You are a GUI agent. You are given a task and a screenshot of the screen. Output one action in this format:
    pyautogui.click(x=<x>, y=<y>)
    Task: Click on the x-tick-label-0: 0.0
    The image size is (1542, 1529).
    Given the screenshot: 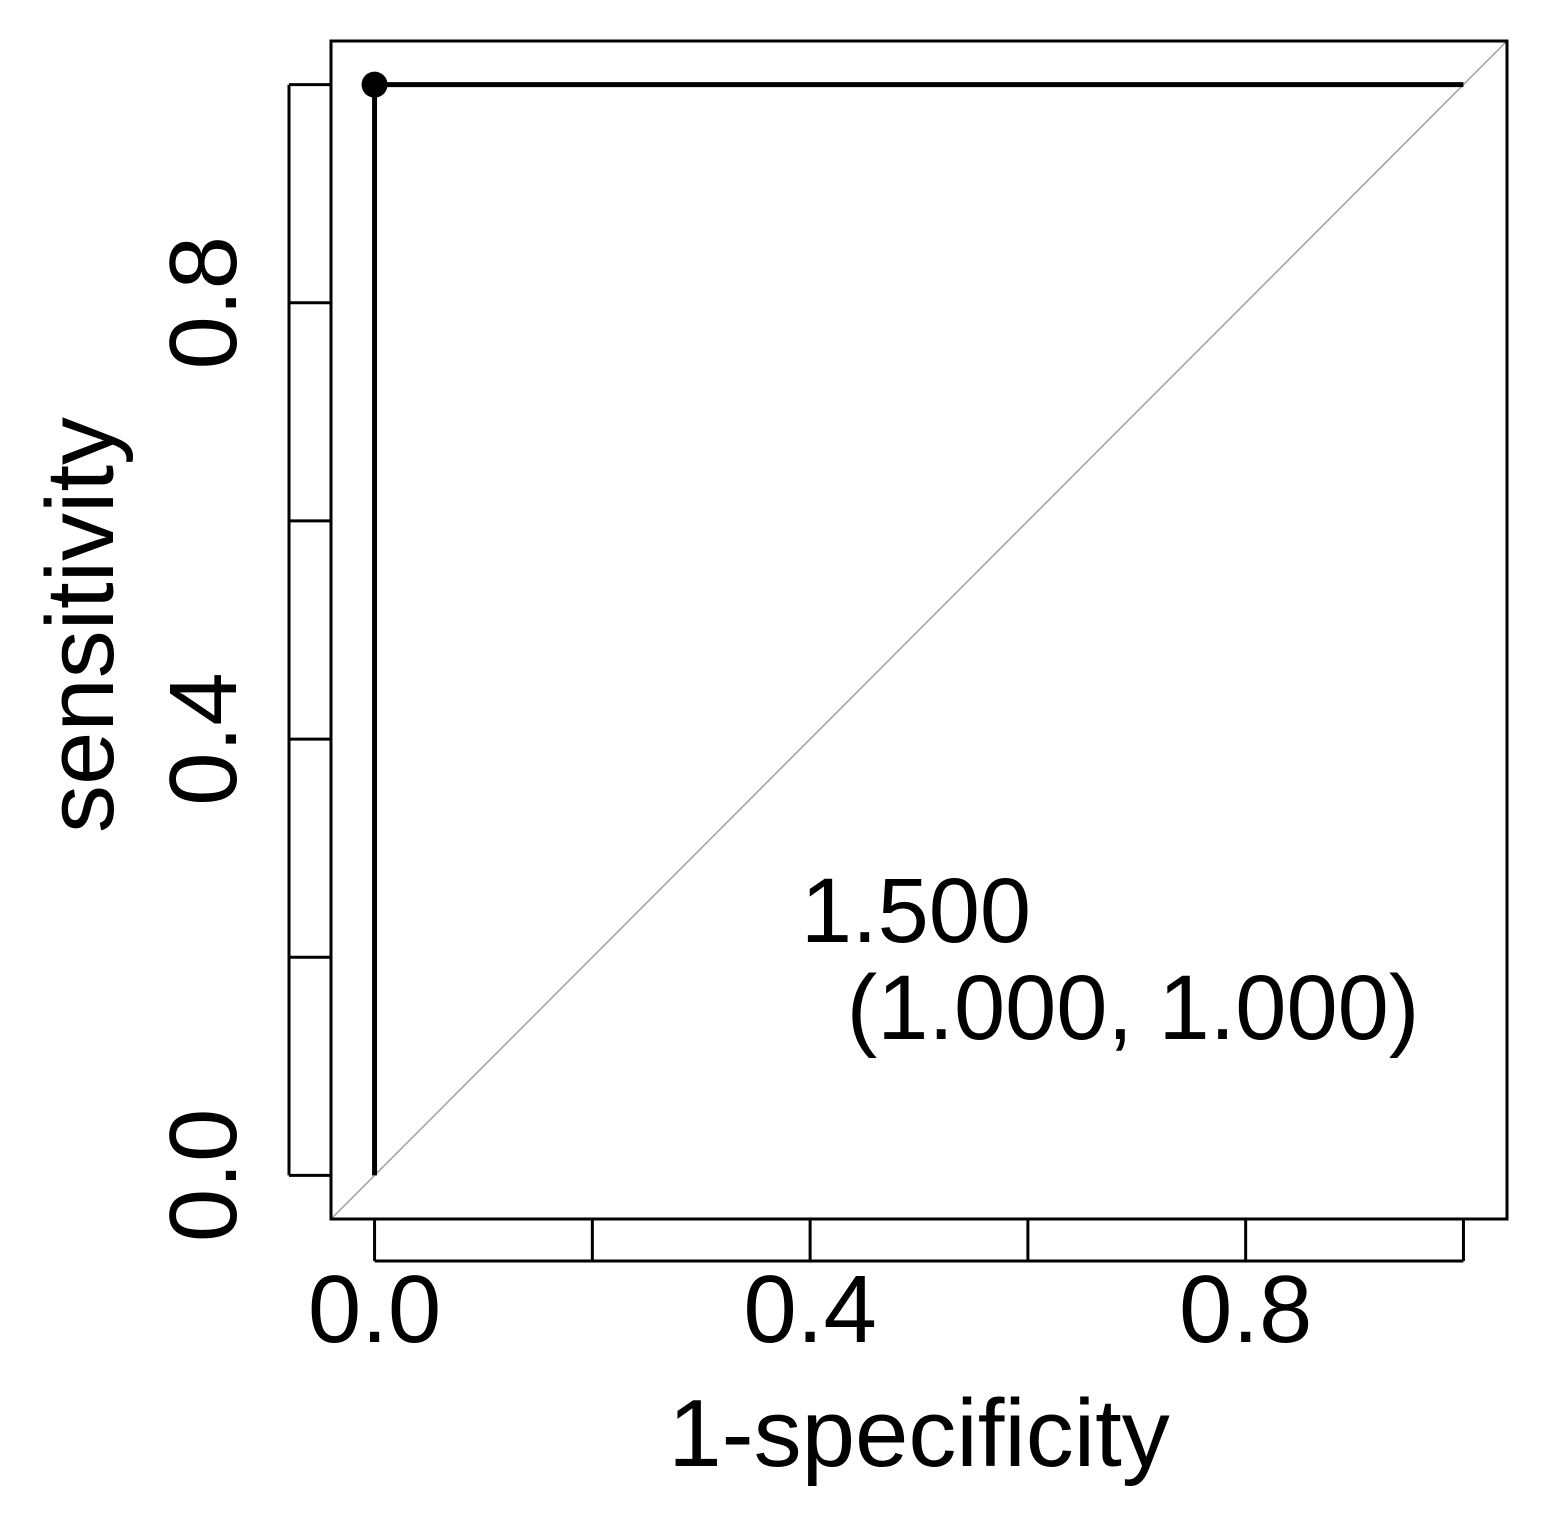 What is the action you would take?
    pyautogui.click(x=374, y=1309)
    